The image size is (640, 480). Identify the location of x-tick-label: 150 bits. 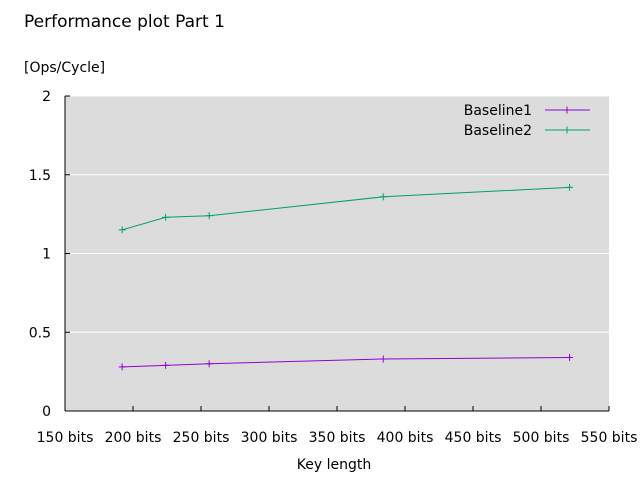
(65, 438).